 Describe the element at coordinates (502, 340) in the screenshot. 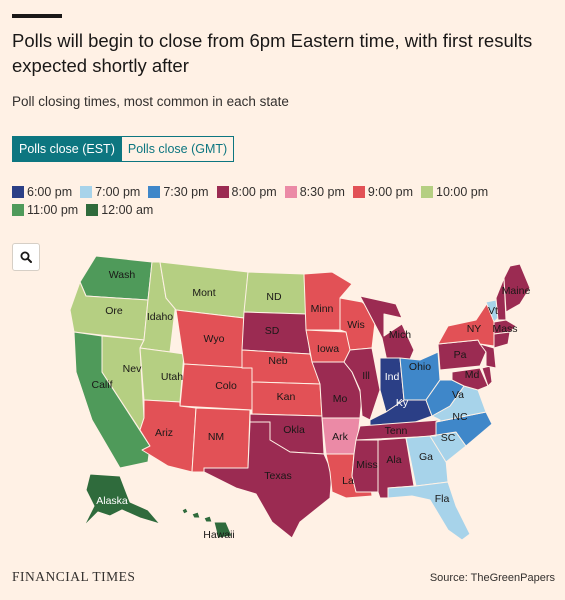

I see `state-ct` at that location.